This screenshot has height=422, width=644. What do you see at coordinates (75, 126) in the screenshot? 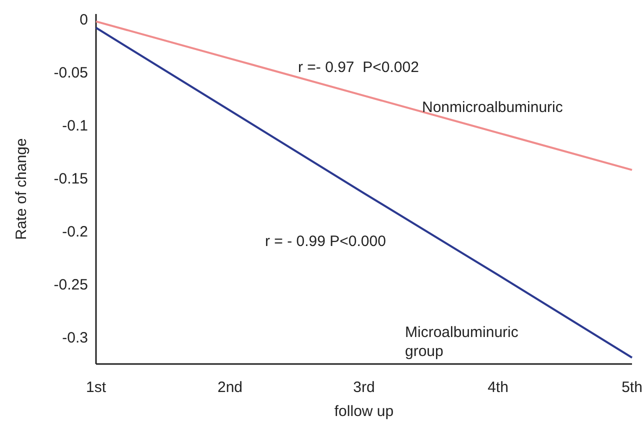
I see `y-tick-label: -0.1` at bounding box center [75, 126].